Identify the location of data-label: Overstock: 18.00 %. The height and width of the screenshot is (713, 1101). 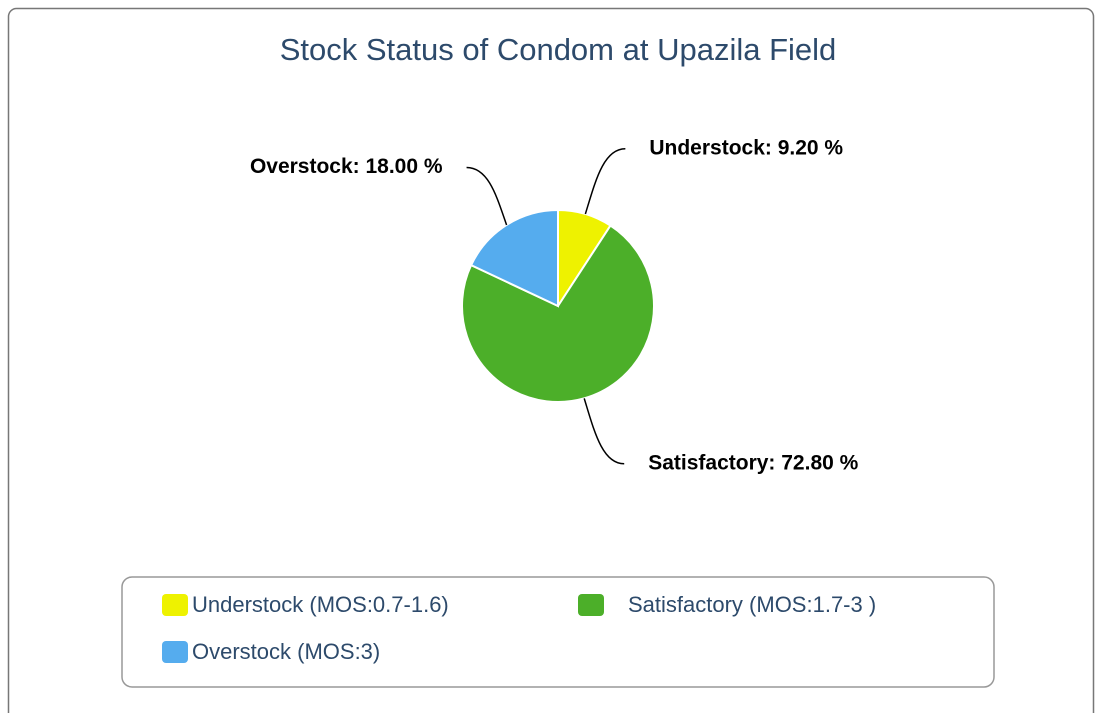
(346, 166).